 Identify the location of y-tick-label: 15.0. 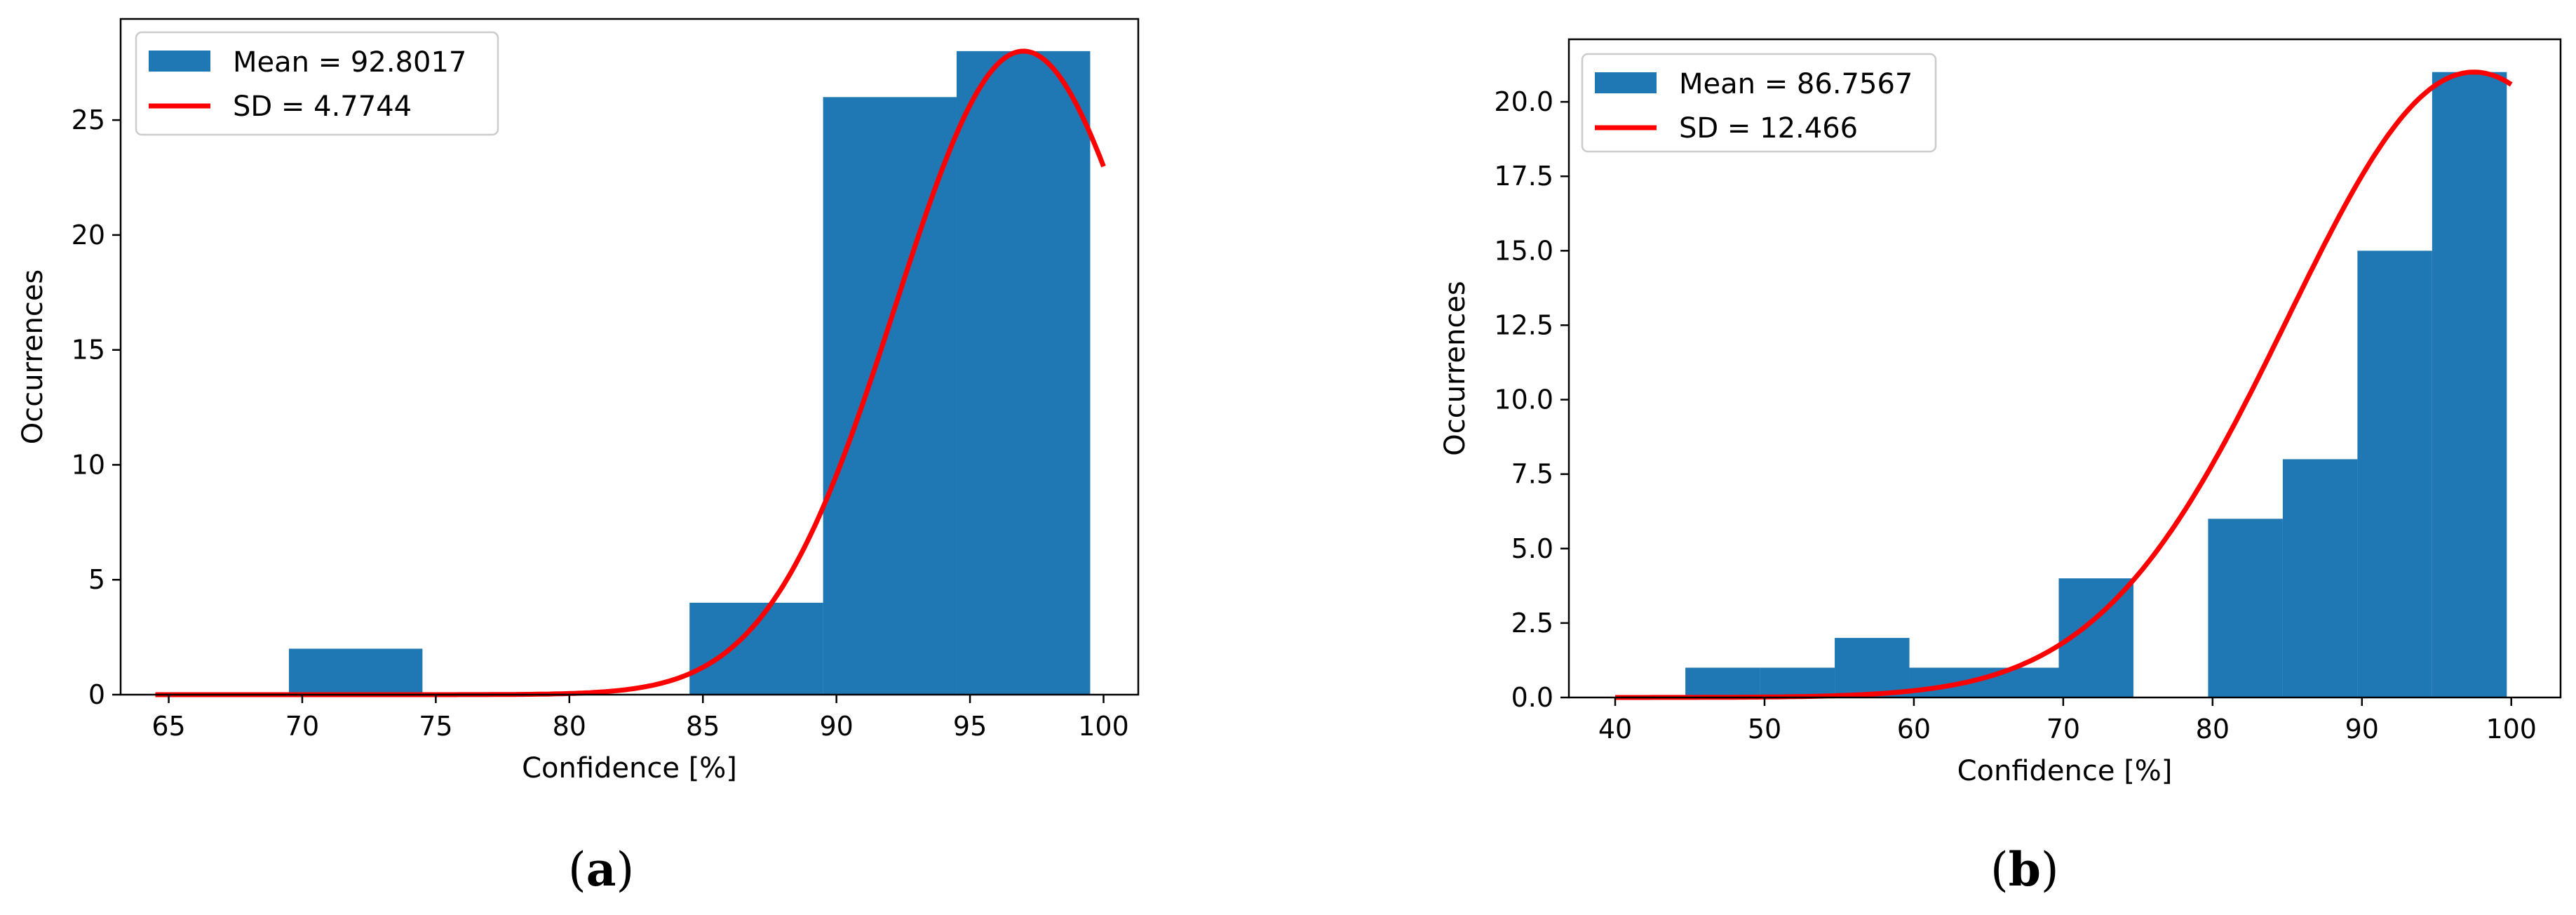
(1523, 250).